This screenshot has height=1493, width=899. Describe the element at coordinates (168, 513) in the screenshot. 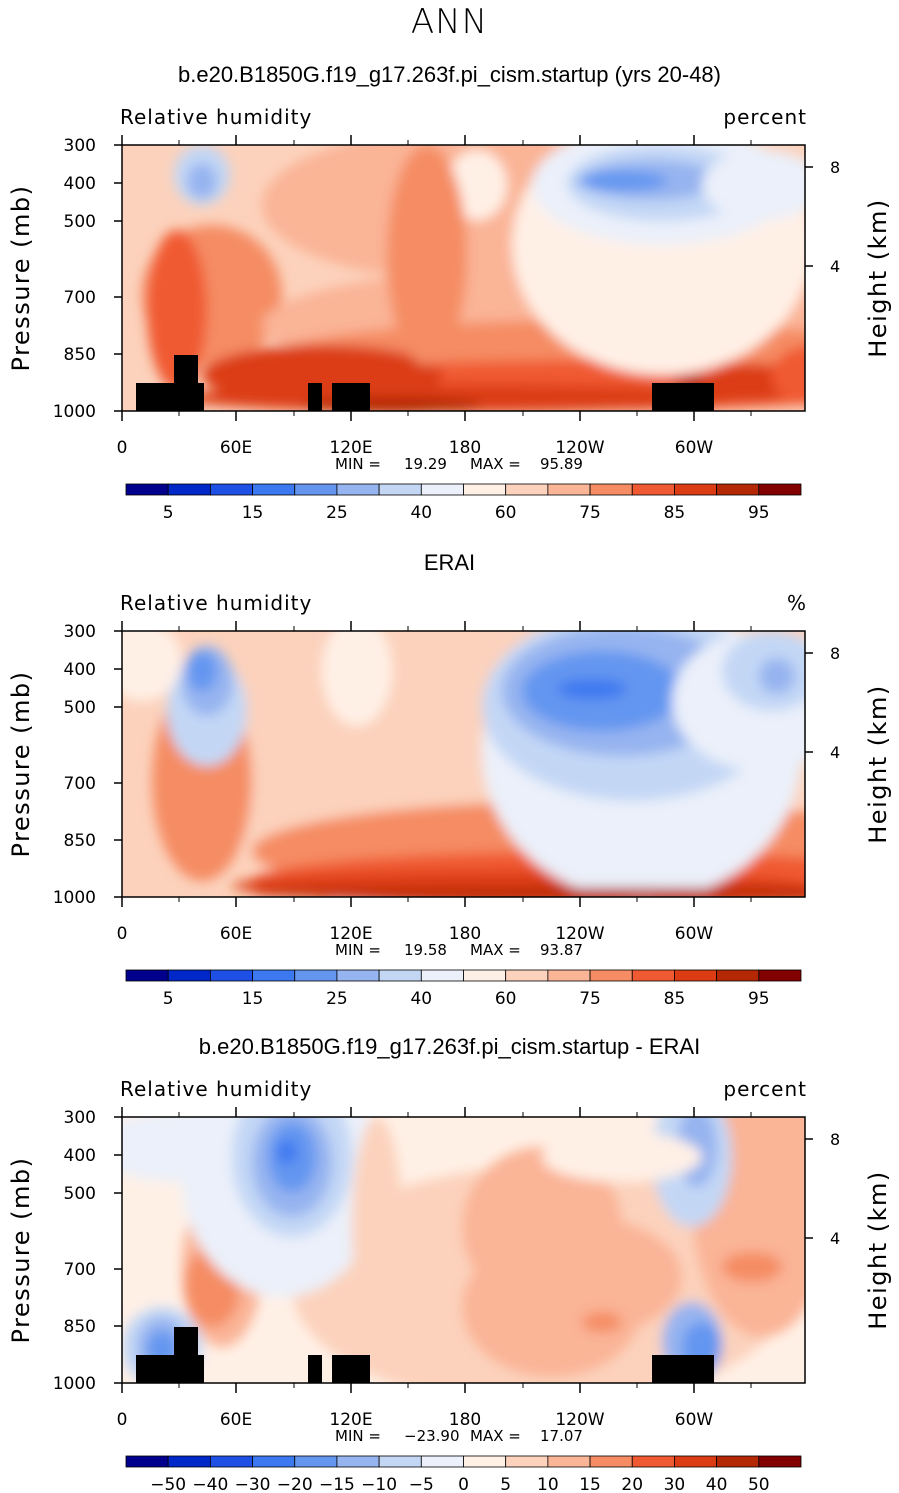

I see `colorbar-label: 5` at that location.